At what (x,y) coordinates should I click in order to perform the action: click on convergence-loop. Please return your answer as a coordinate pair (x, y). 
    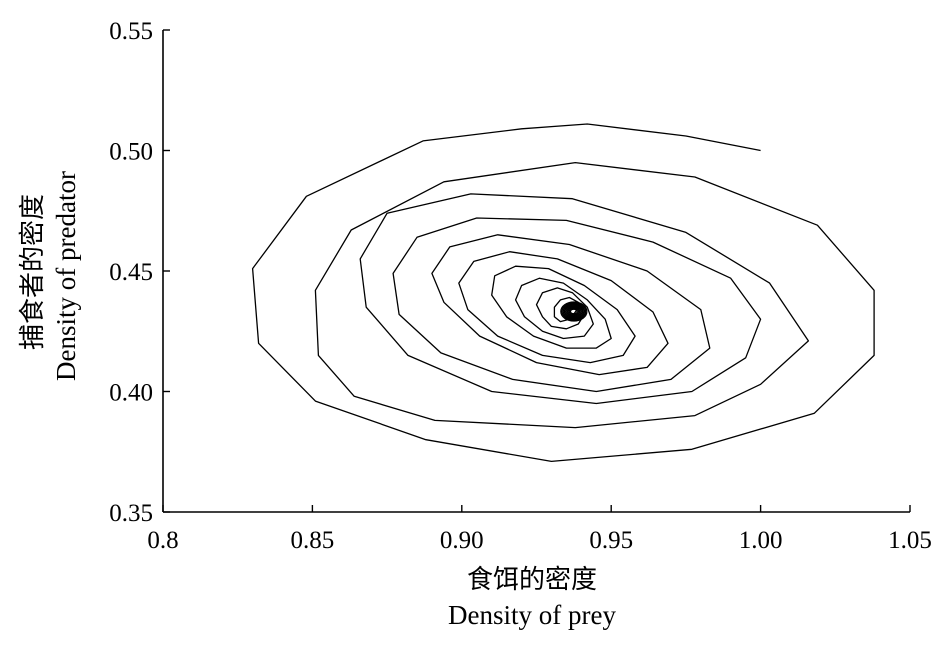
    Looking at the image, I should click on (573, 311).